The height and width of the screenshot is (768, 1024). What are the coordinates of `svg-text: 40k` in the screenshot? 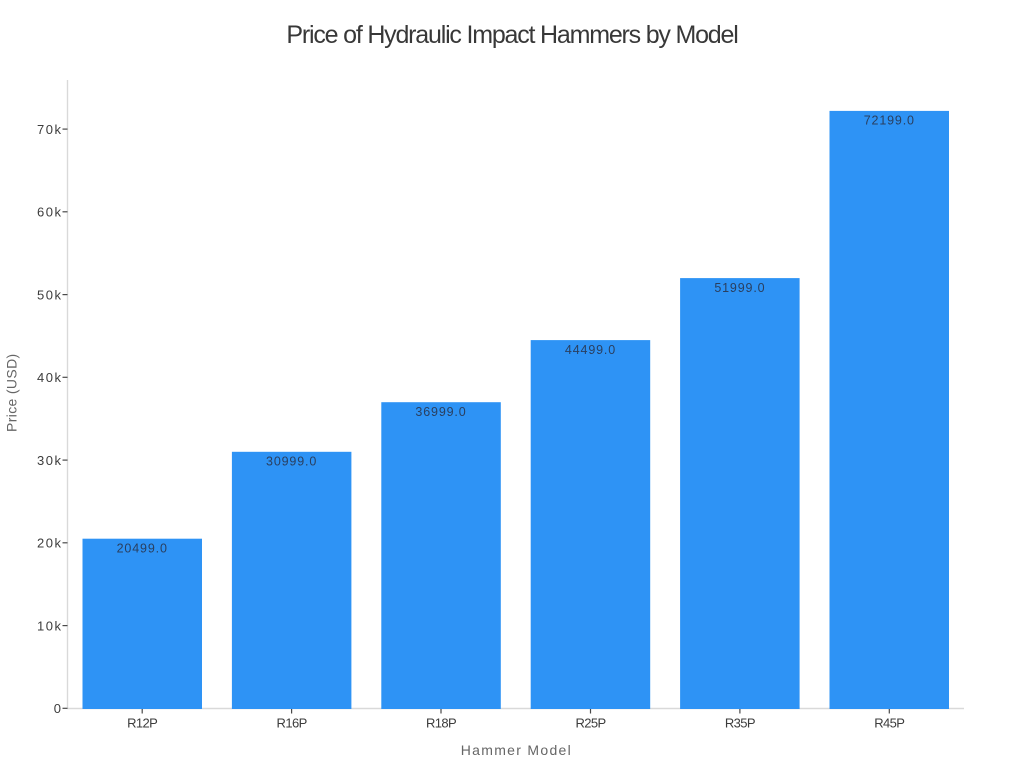 It's located at (49, 377).